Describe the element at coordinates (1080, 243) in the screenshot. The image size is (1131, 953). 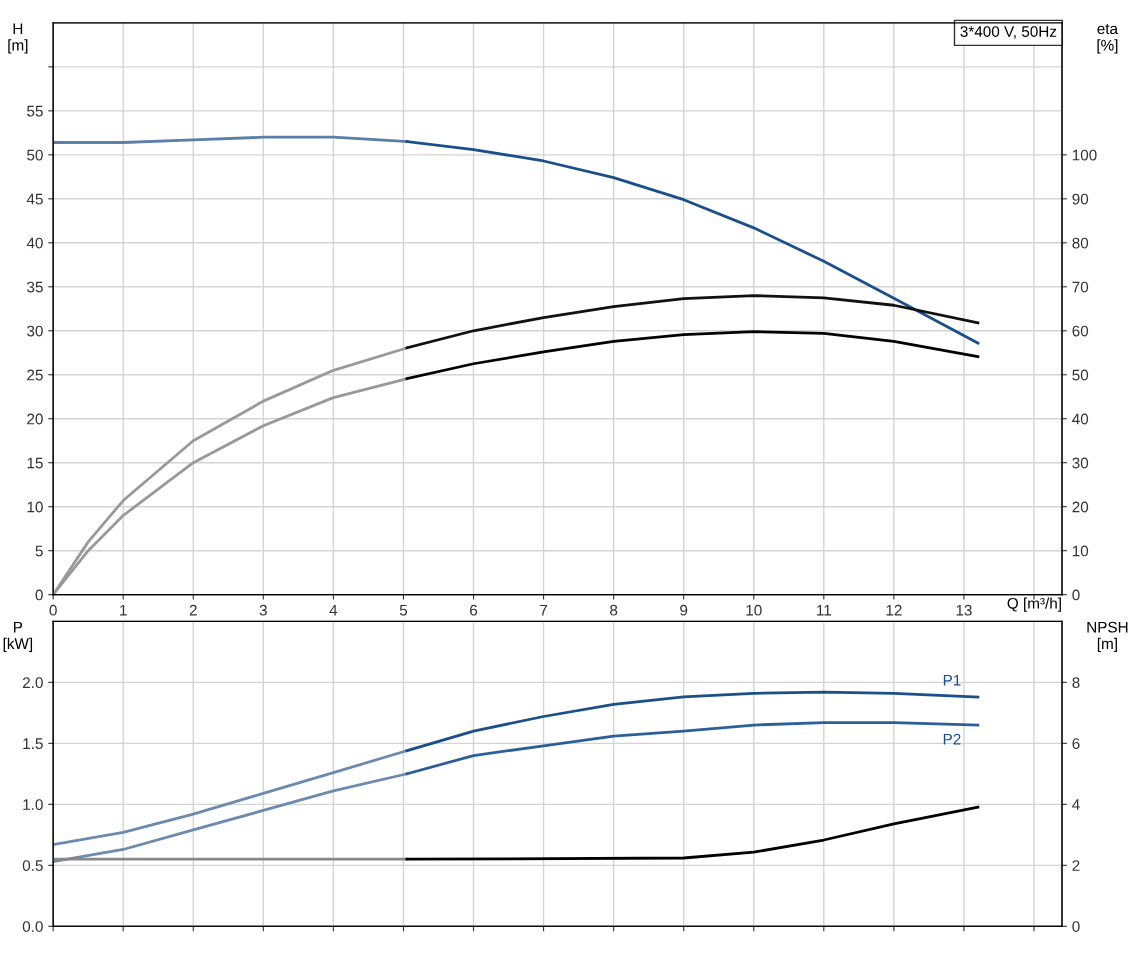
I see `y2-tick-label: 80` at that location.